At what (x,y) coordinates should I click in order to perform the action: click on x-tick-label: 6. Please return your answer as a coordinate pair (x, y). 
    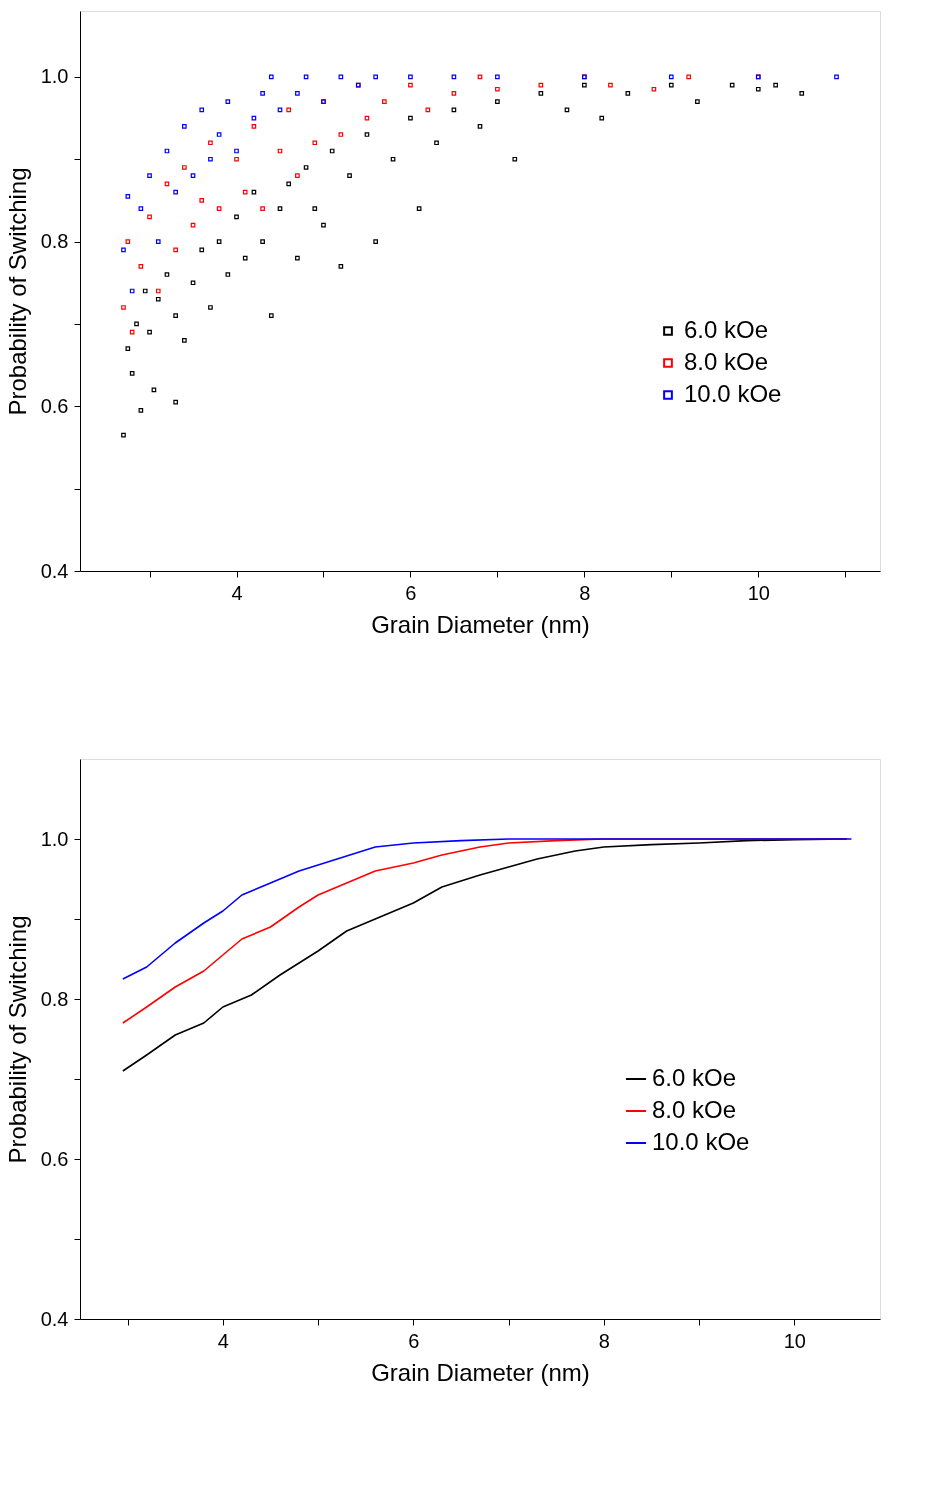
    Looking at the image, I should click on (411, 592).